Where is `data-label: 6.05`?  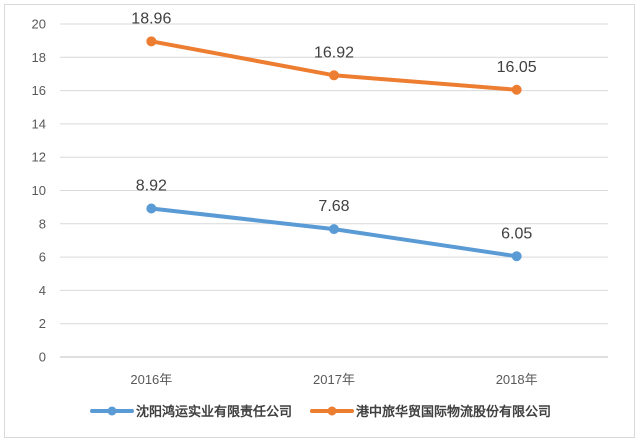 data-label: 6.05 is located at coordinates (516, 233).